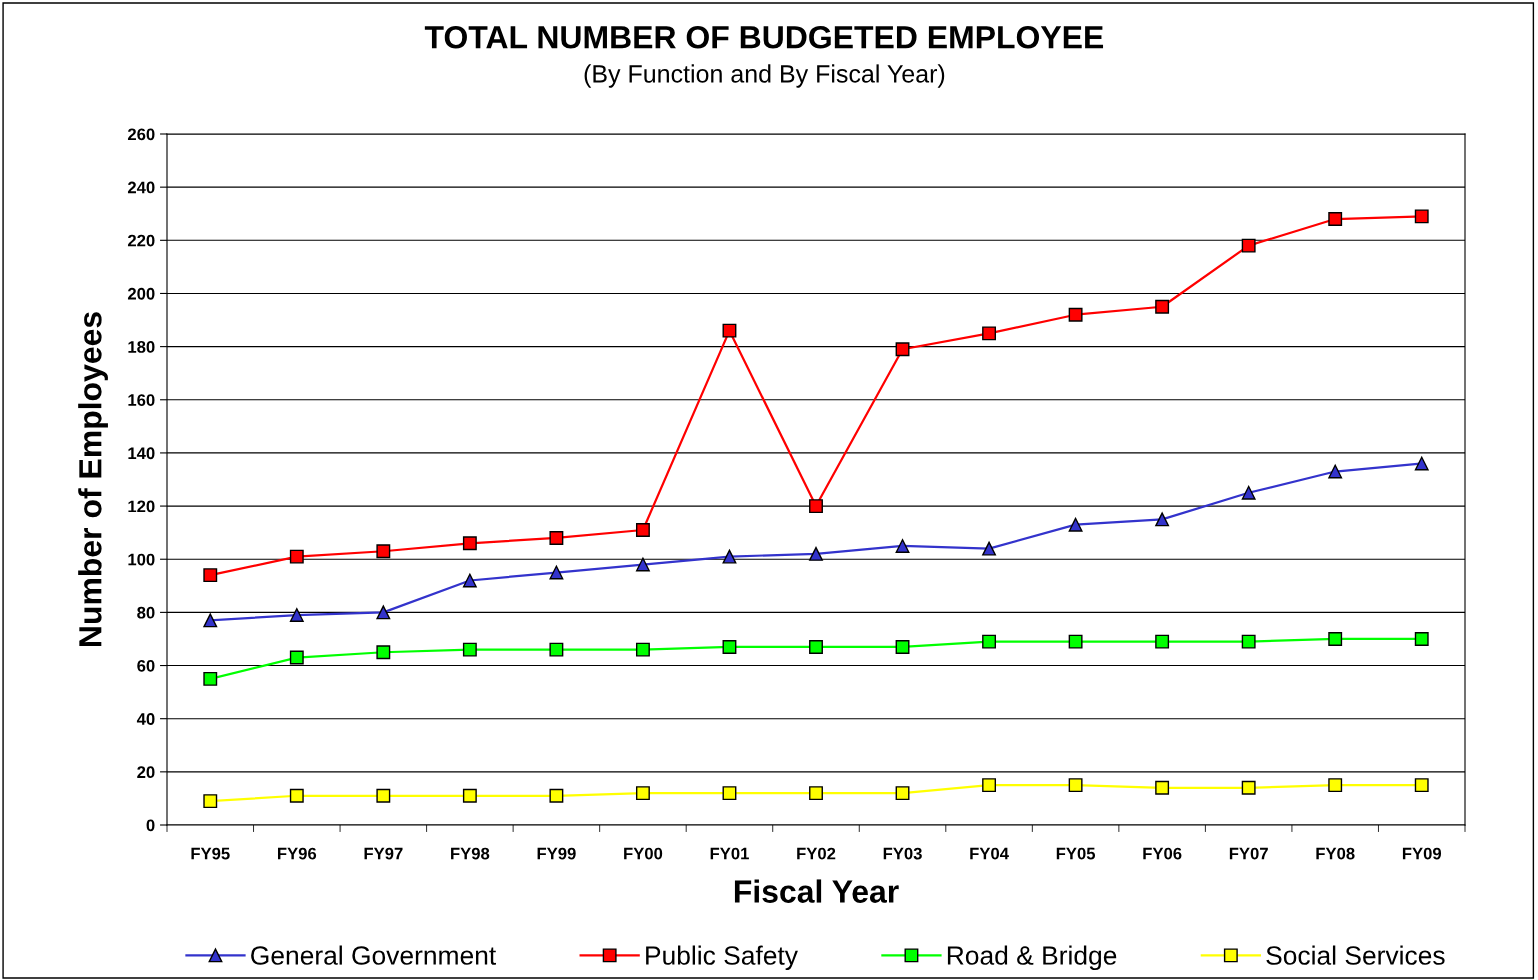 This screenshot has height=980, width=1538. Describe the element at coordinates (141, 240) in the screenshot. I see `y-tick-label: 220` at that location.